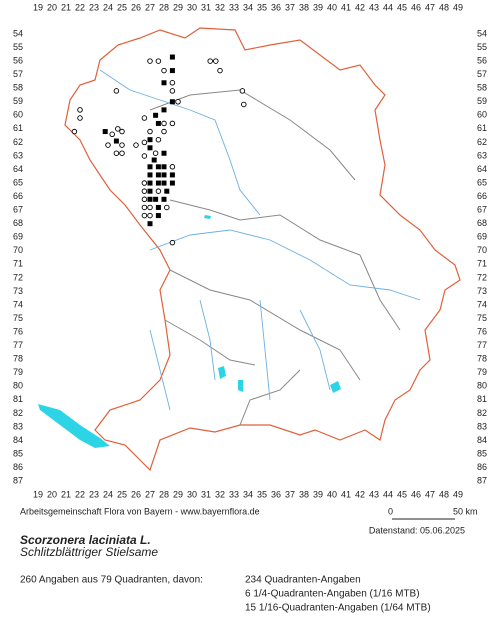 The height and width of the screenshot is (625, 500). What do you see at coordinates (159, 150) in the screenshot?
I see `occurrence-markers` at bounding box center [159, 150].